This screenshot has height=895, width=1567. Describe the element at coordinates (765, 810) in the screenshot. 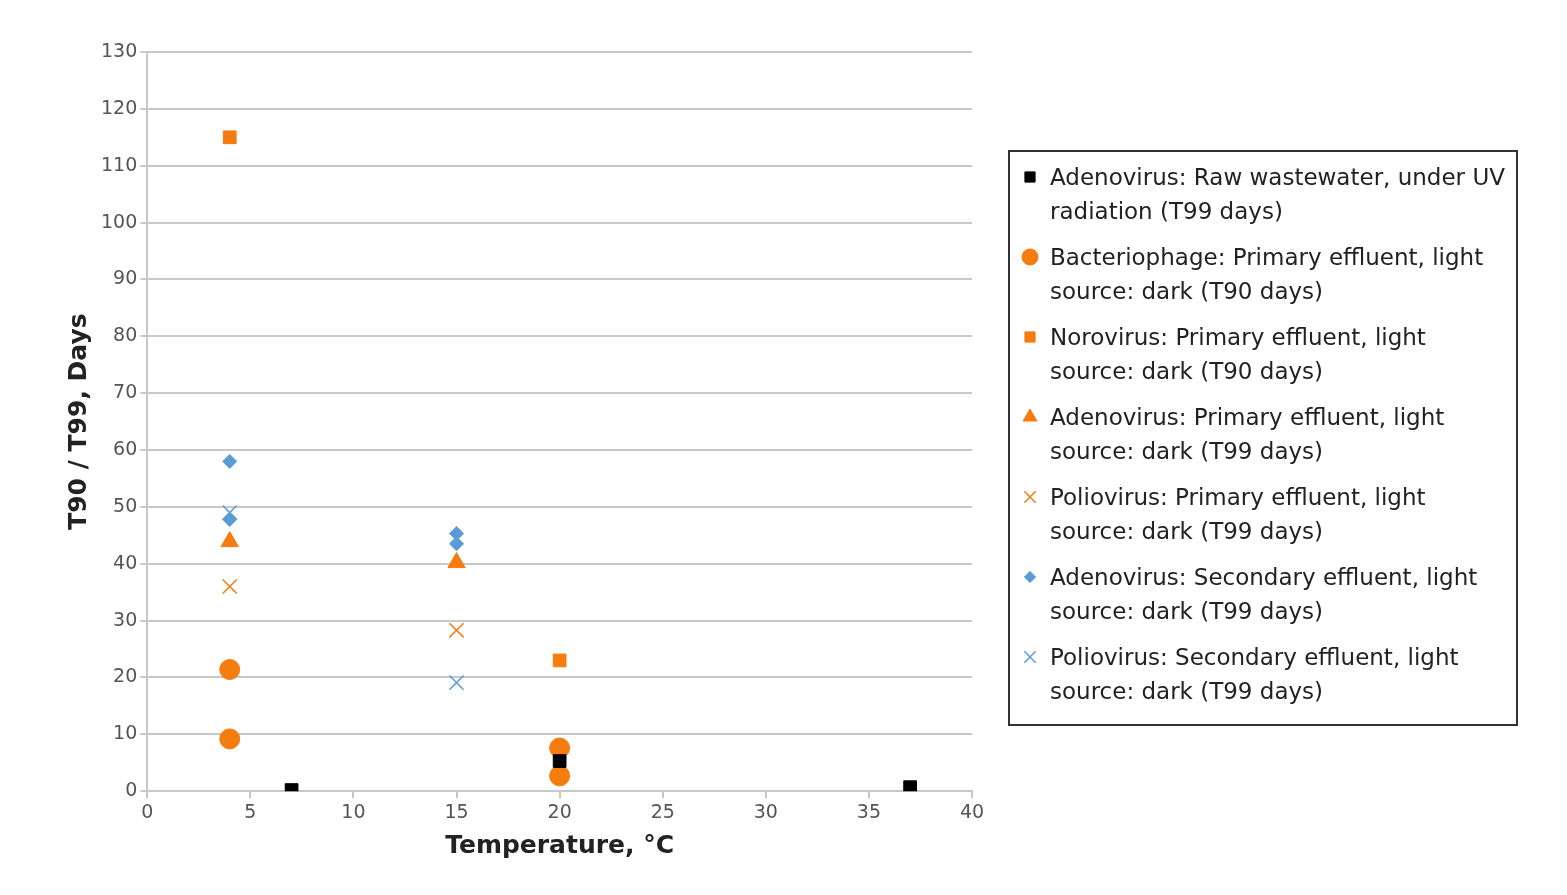

I see `x-tick-label: 30` at that location.